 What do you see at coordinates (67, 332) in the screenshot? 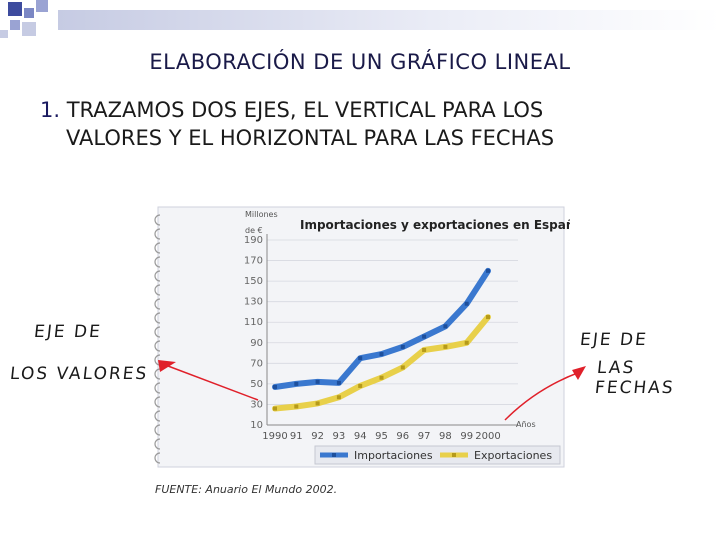
I see `annotation-left-line1: EJE DE` at bounding box center [67, 332].